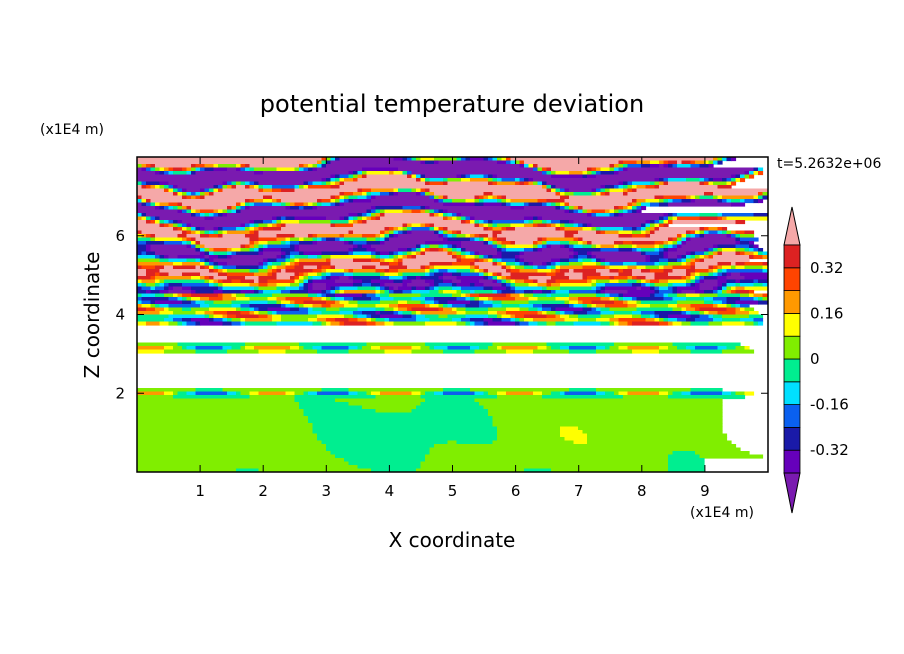  I want to click on x-tick-label: 3, so click(327, 491).